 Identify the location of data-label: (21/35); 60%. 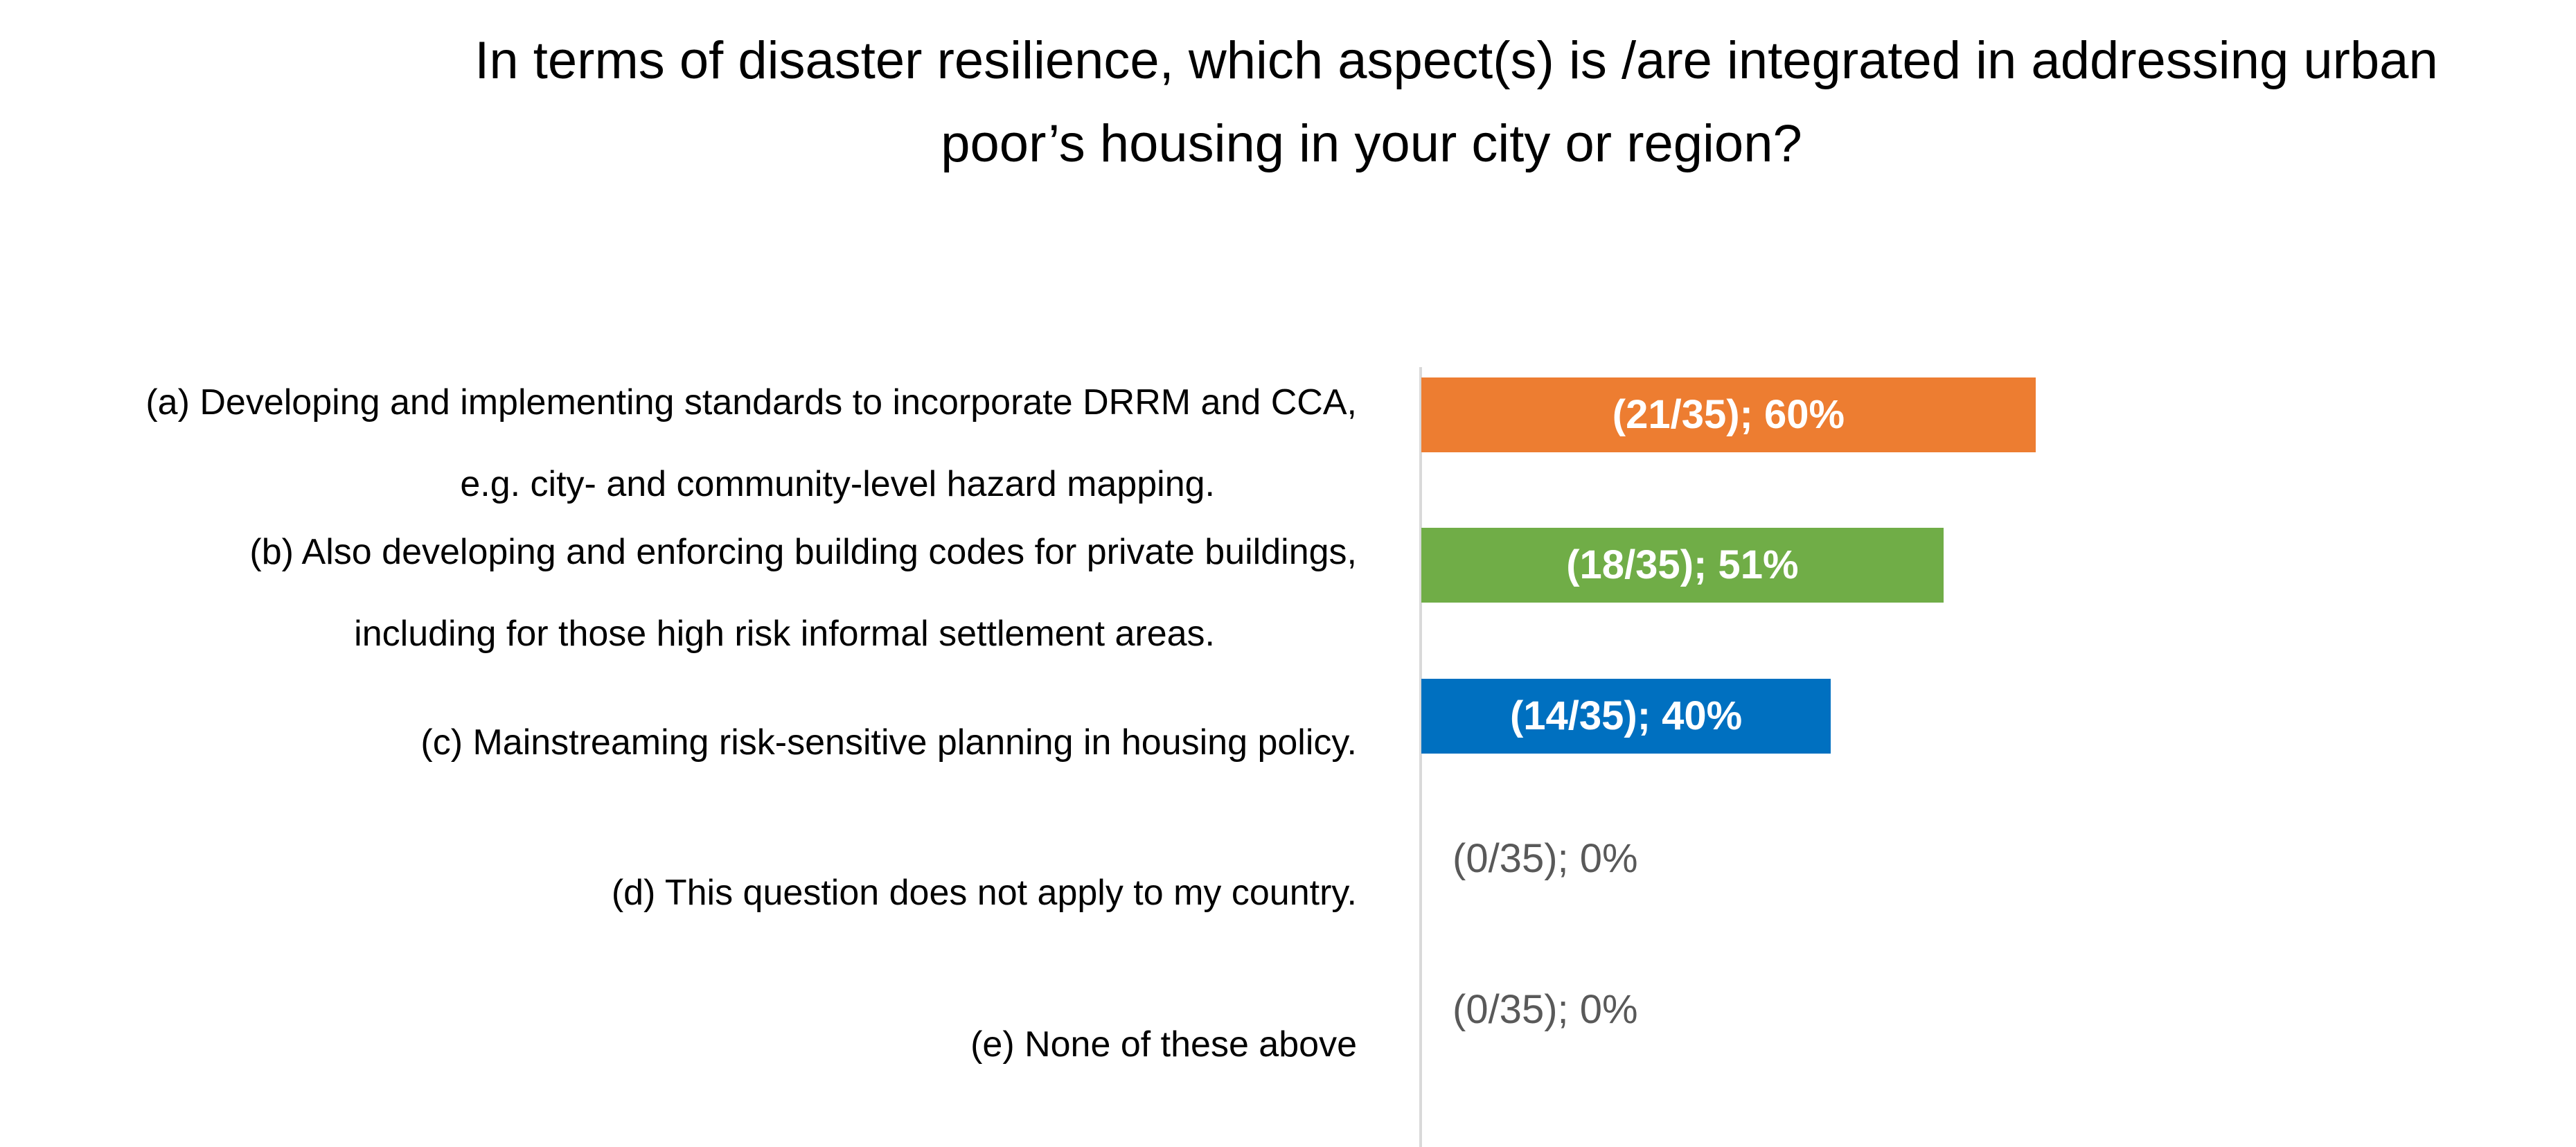
(1728, 414).